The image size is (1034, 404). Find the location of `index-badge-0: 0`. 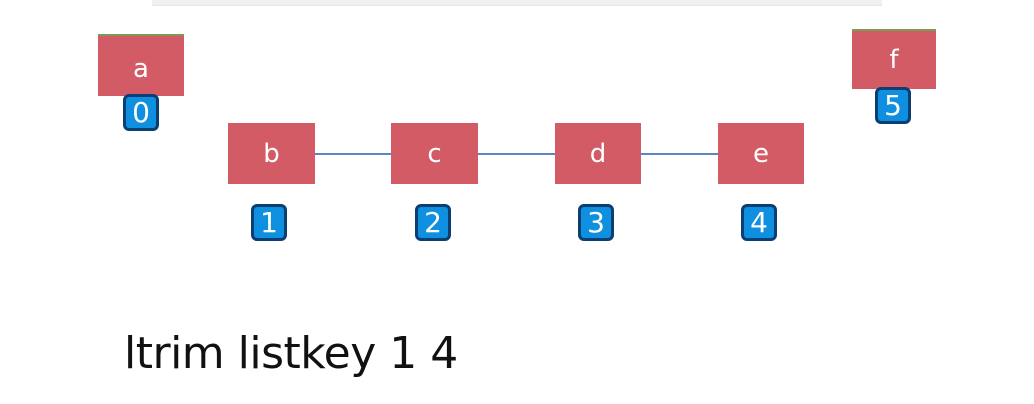

index-badge-0: 0 is located at coordinates (141, 112).